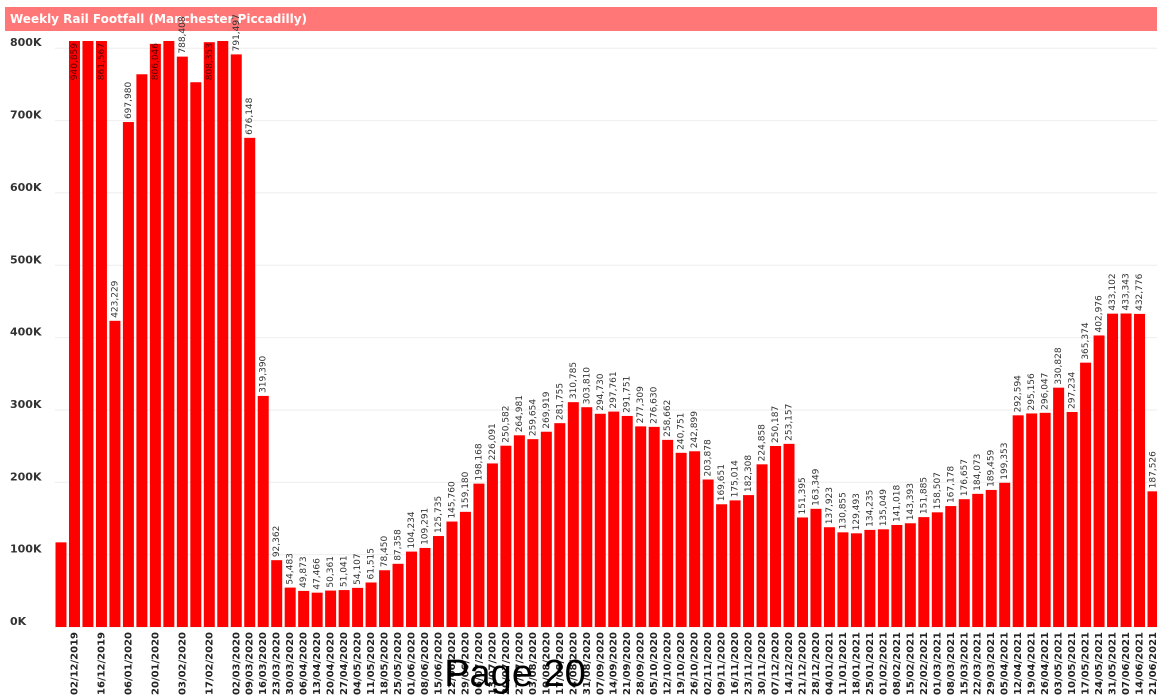 The height and width of the screenshot is (695, 1157). What do you see at coordinates (155, 663) in the screenshot?
I see `x-tick-label: 20/01/2020` at bounding box center [155, 663].